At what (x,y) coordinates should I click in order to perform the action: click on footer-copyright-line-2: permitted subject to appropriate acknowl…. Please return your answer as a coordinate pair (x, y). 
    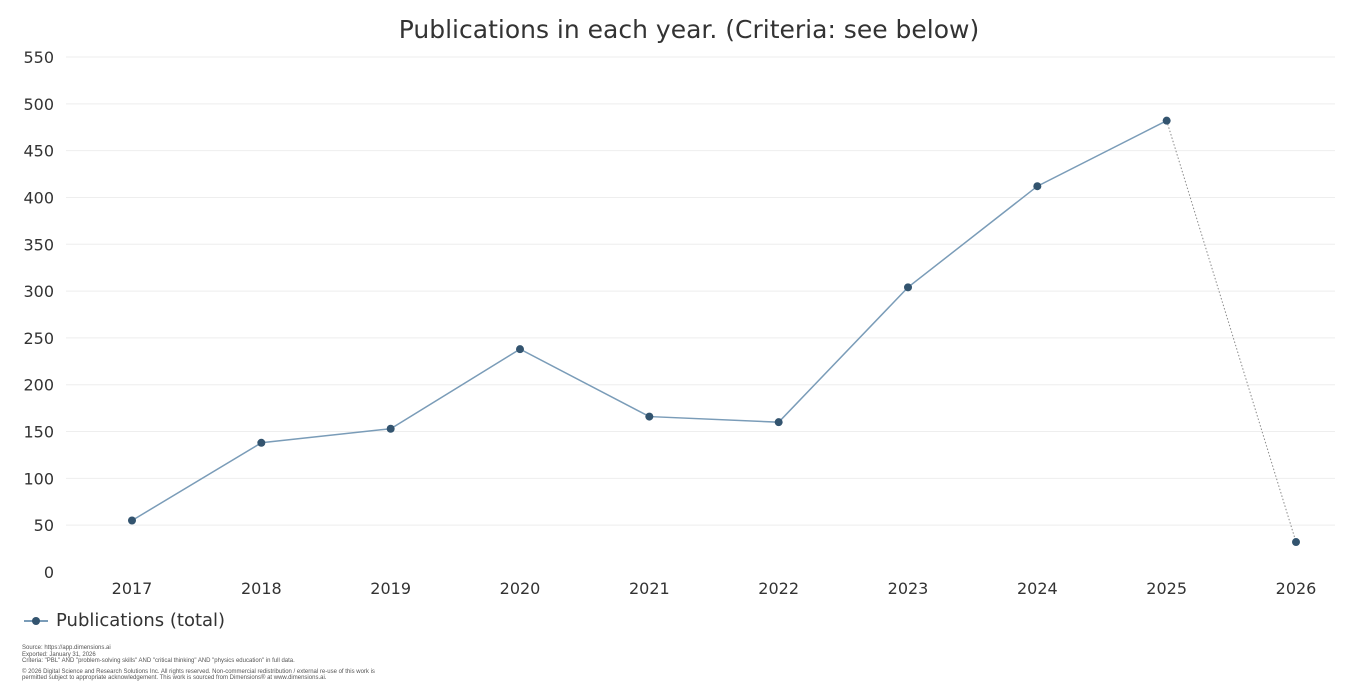
    Looking at the image, I should click on (174, 678).